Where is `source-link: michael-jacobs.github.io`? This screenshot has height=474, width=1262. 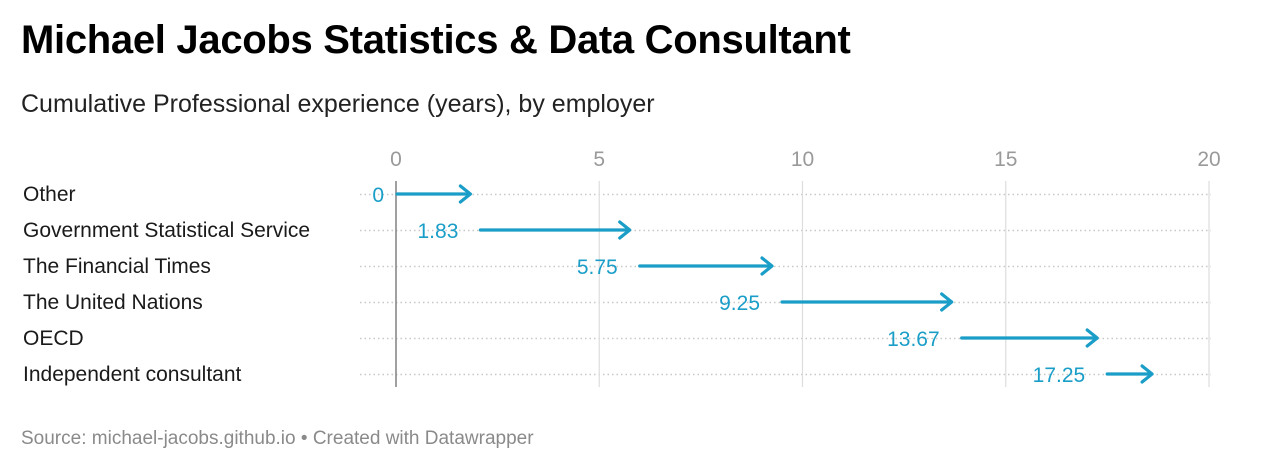
source-link: michael-jacobs.github.io is located at coordinates (193, 438).